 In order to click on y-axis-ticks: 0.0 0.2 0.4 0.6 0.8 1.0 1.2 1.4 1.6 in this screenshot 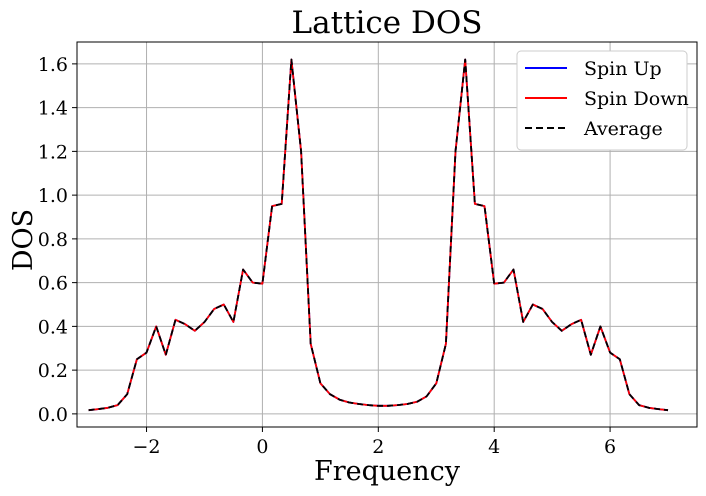, I will do `click(57, 240)`.